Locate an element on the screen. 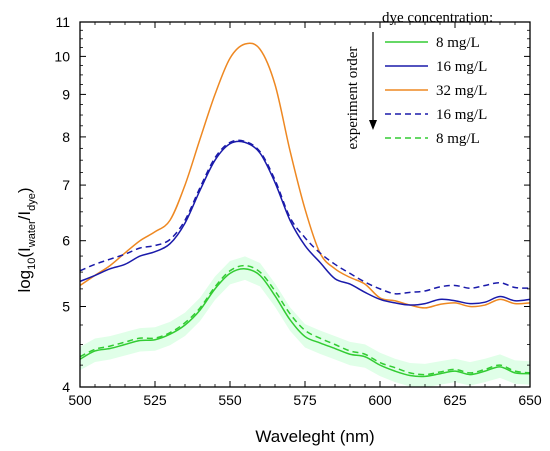 The image size is (550, 451). legend-order-arrowhead is located at coordinates (373, 125).